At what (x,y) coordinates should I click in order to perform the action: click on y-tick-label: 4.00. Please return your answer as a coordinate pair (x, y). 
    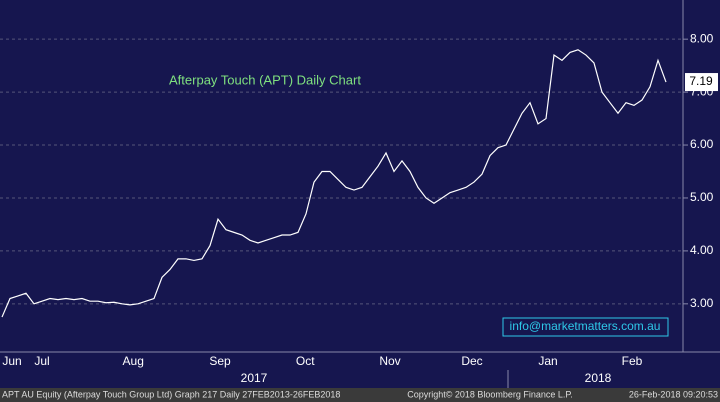
    Looking at the image, I should click on (702, 250).